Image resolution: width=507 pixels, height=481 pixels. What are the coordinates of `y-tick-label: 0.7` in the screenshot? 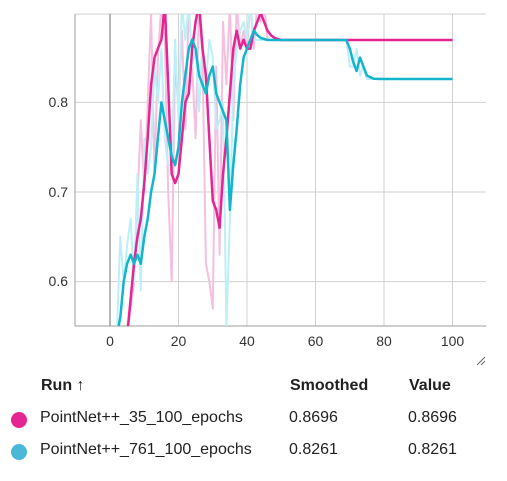 It's located at (58, 192).